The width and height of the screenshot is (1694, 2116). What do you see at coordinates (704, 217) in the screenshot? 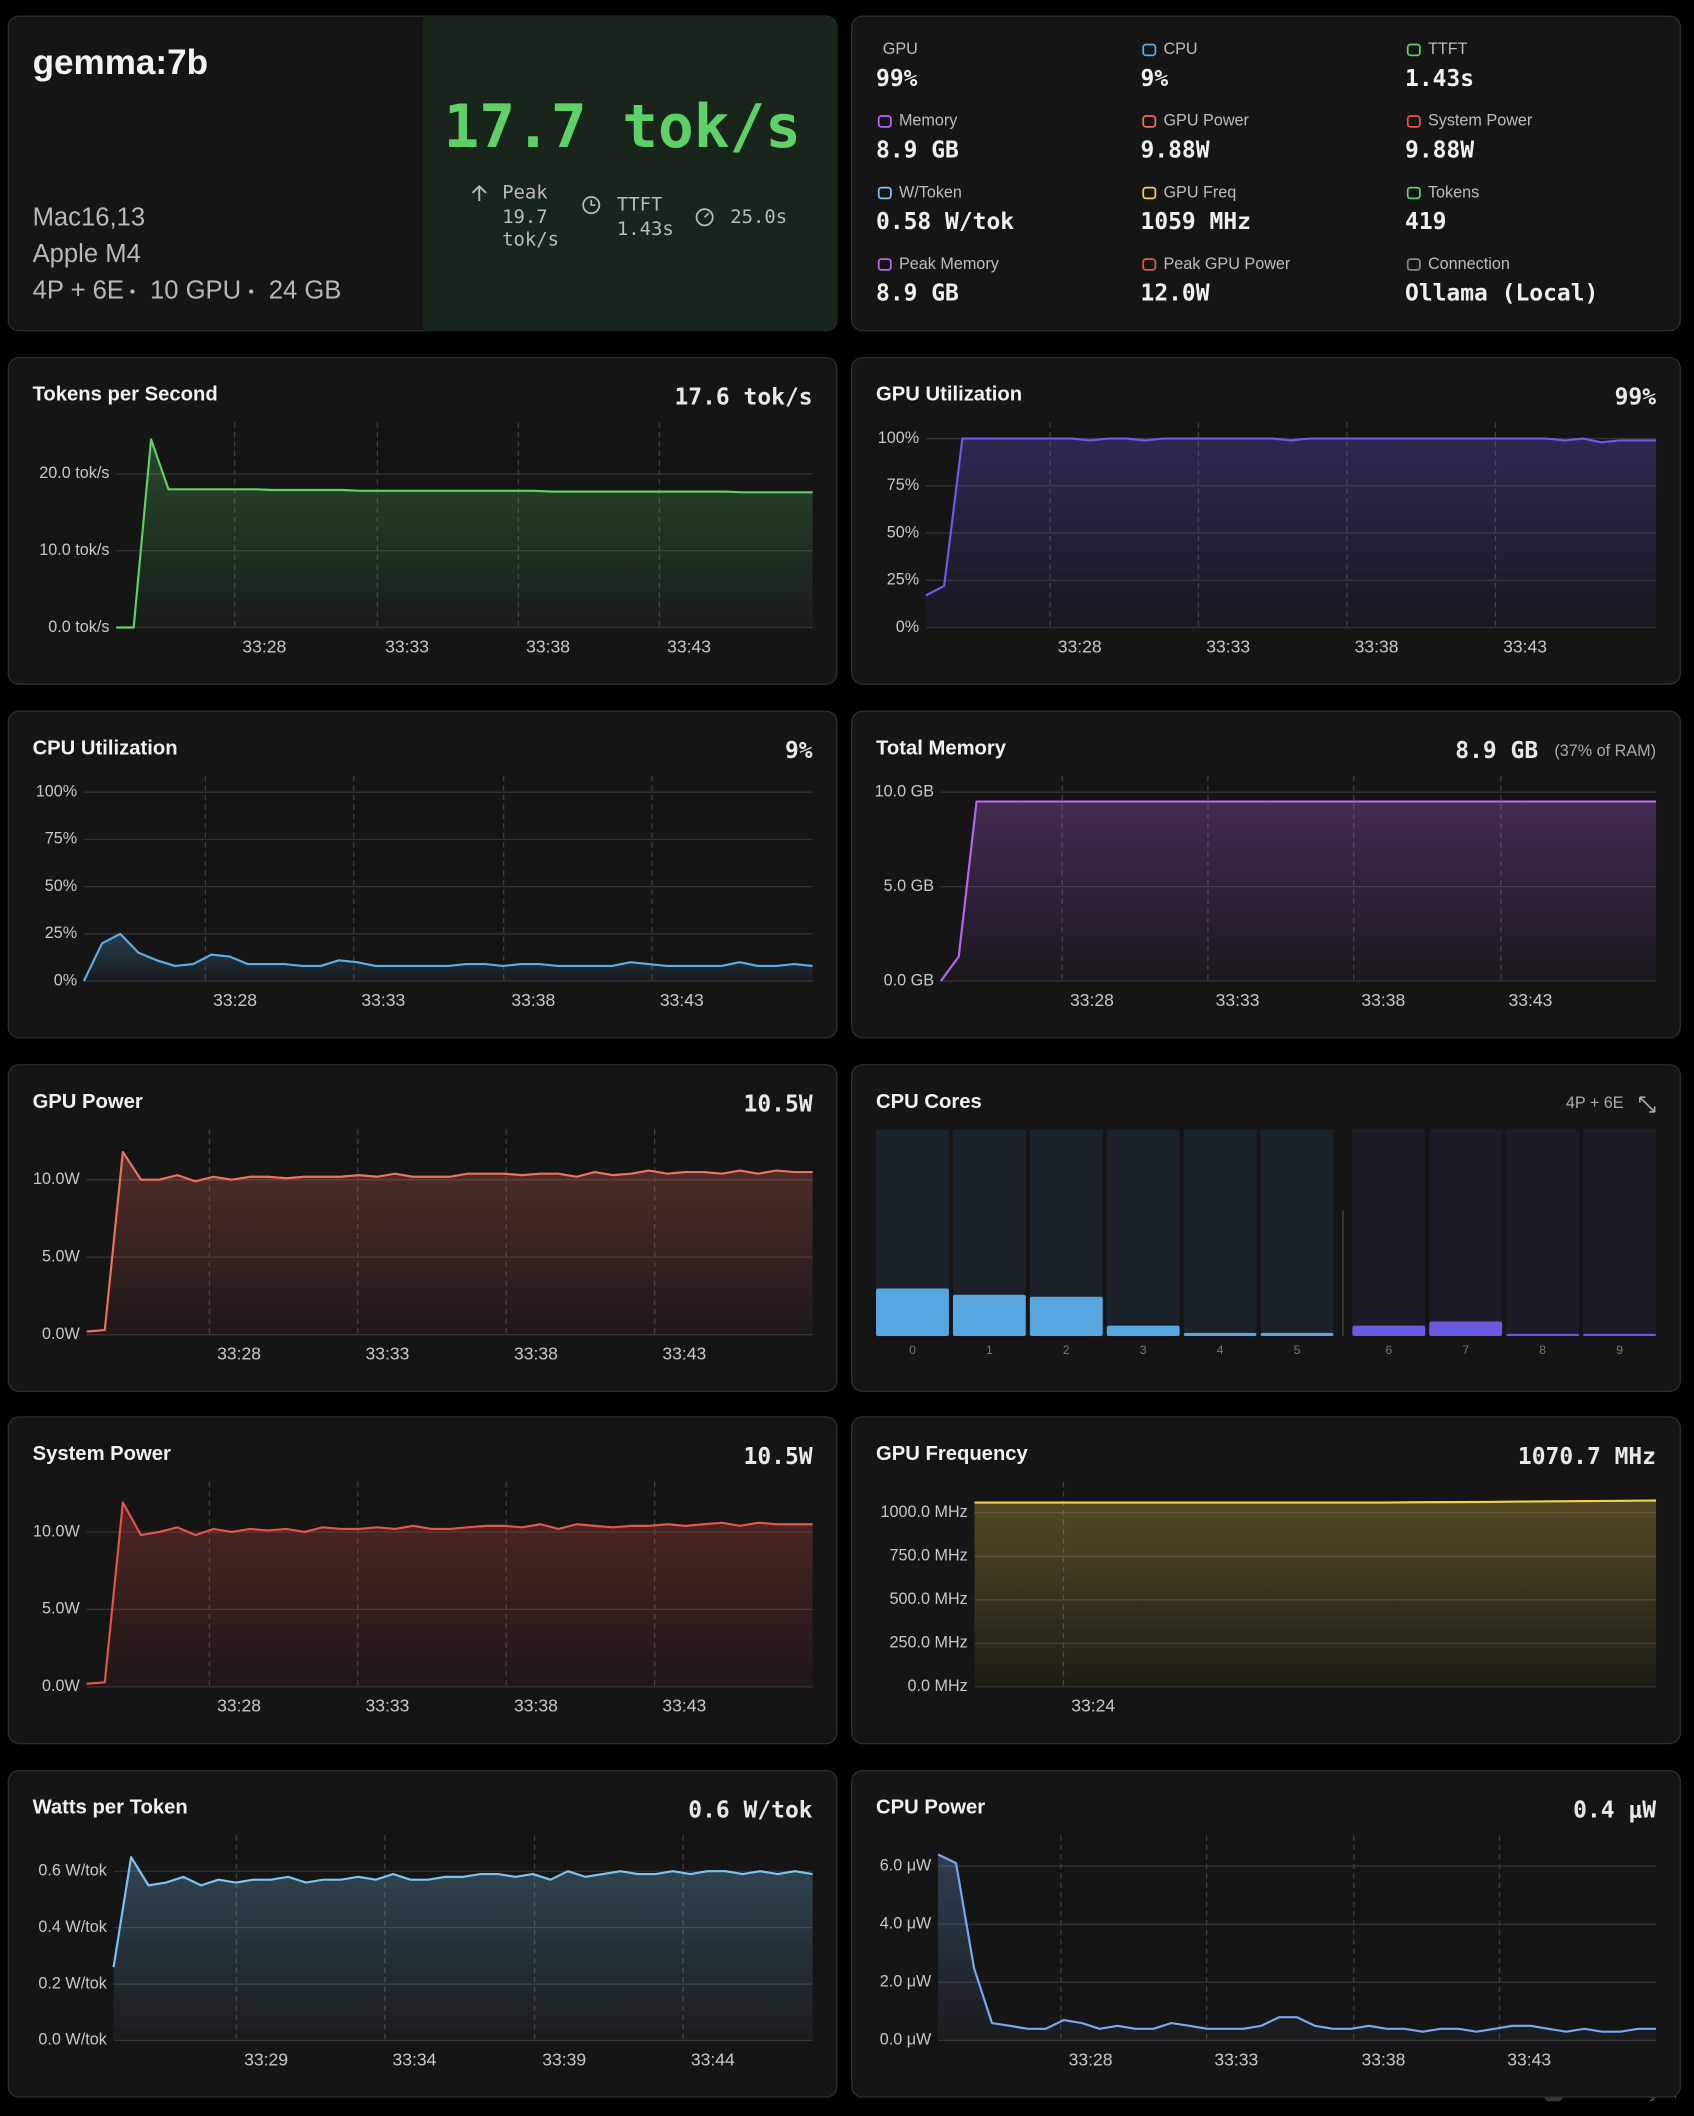
I see `timer-icon` at bounding box center [704, 217].